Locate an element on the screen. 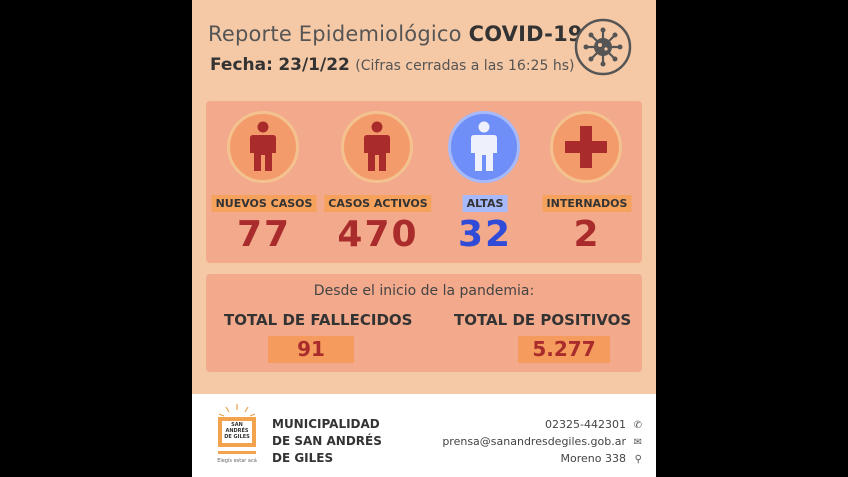 The image size is (848, 477). stat-label: NUEVOS CASOS is located at coordinates (264, 203).